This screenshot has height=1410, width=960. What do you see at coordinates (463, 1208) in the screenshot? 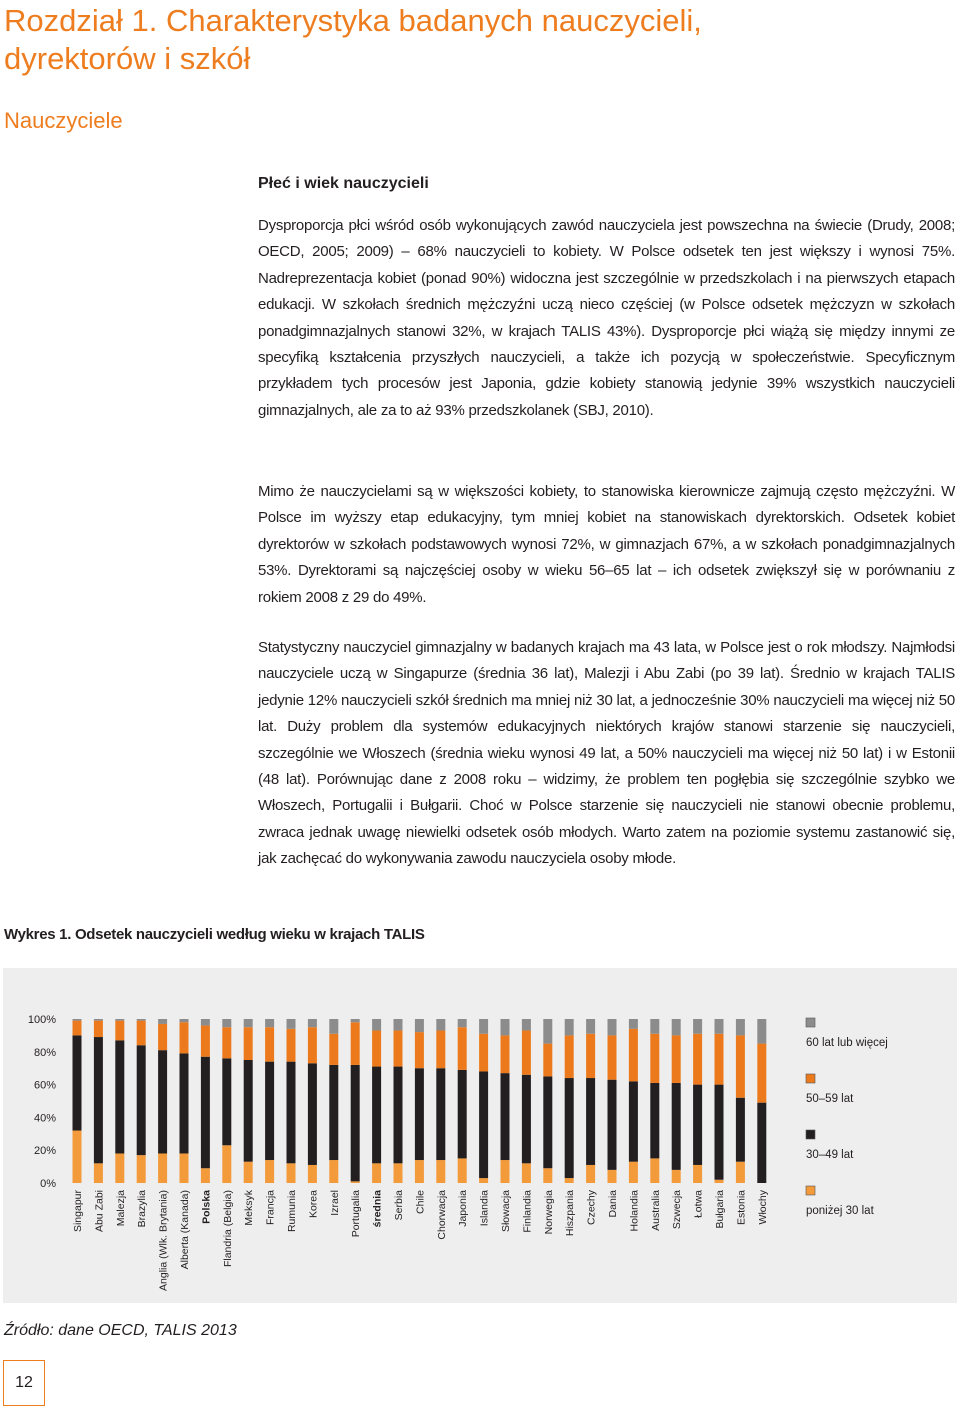
I see `x-tick-label: Japonia` at bounding box center [463, 1208].